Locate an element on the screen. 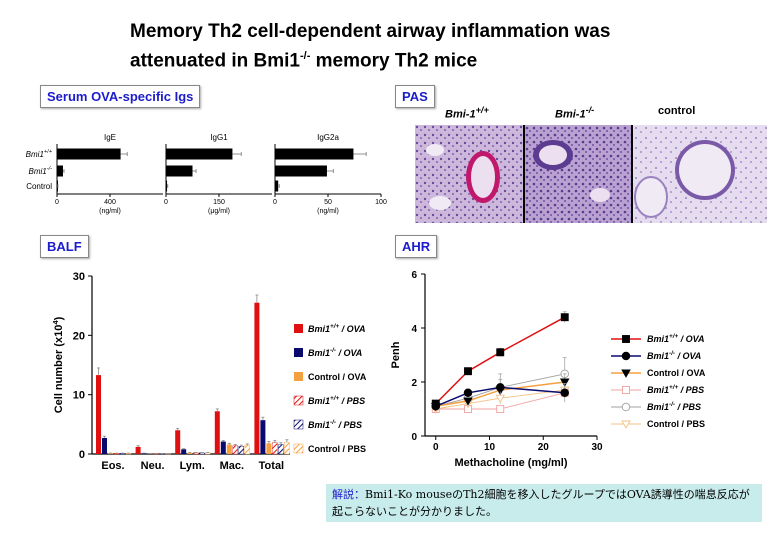  pas-label-ko-sup: -/- is located at coordinates (590, 110).